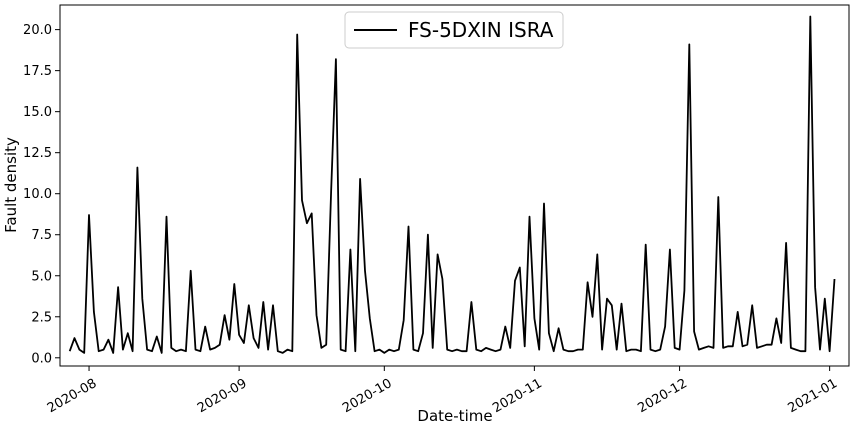  Describe the element at coordinates (41, 358) in the screenshot. I see `y-tick-label: 0.0` at that location.